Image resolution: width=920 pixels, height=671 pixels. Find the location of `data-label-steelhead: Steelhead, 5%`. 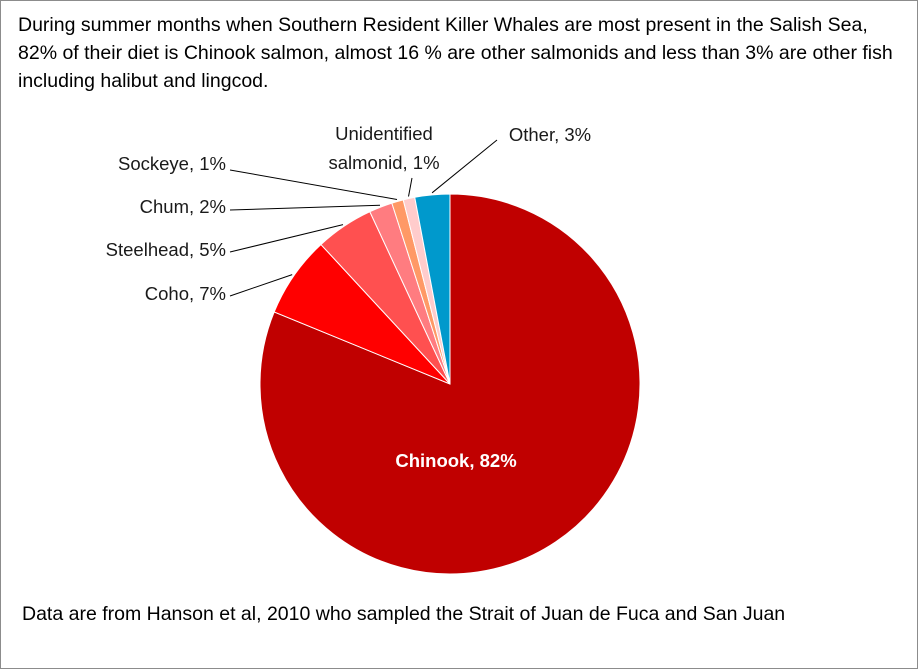

data-label-steelhead: Steelhead, 5% is located at coordinates (166, 249).